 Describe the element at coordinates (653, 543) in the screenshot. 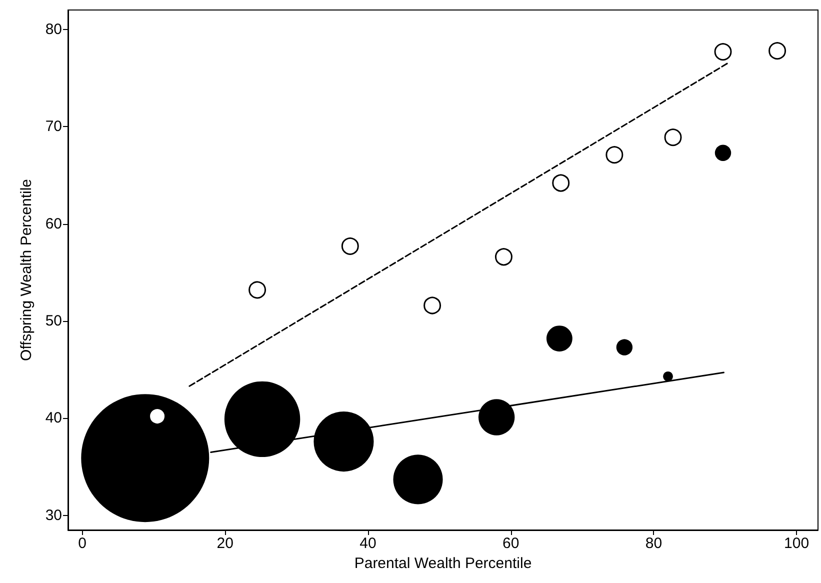

I see `x-tick-label: 80` at that location.